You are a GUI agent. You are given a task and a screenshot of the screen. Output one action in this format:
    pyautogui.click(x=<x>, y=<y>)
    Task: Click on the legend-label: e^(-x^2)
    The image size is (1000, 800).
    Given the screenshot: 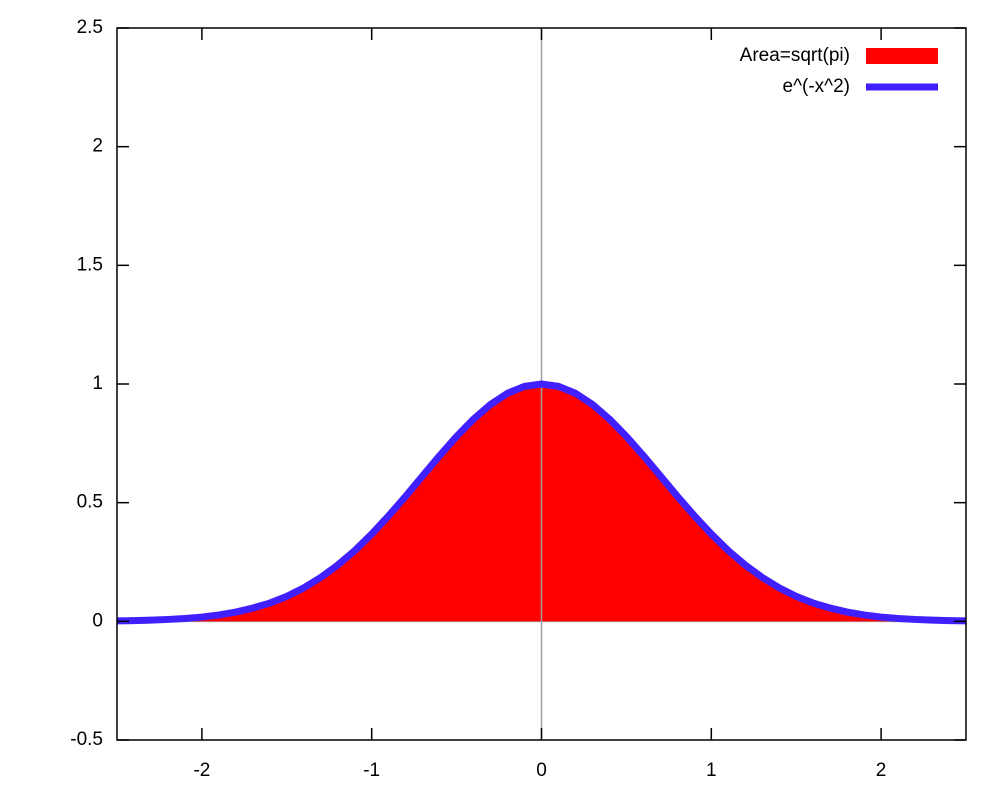 What is the action you would take?
    pyautogui.click(x=816, y=86)
    